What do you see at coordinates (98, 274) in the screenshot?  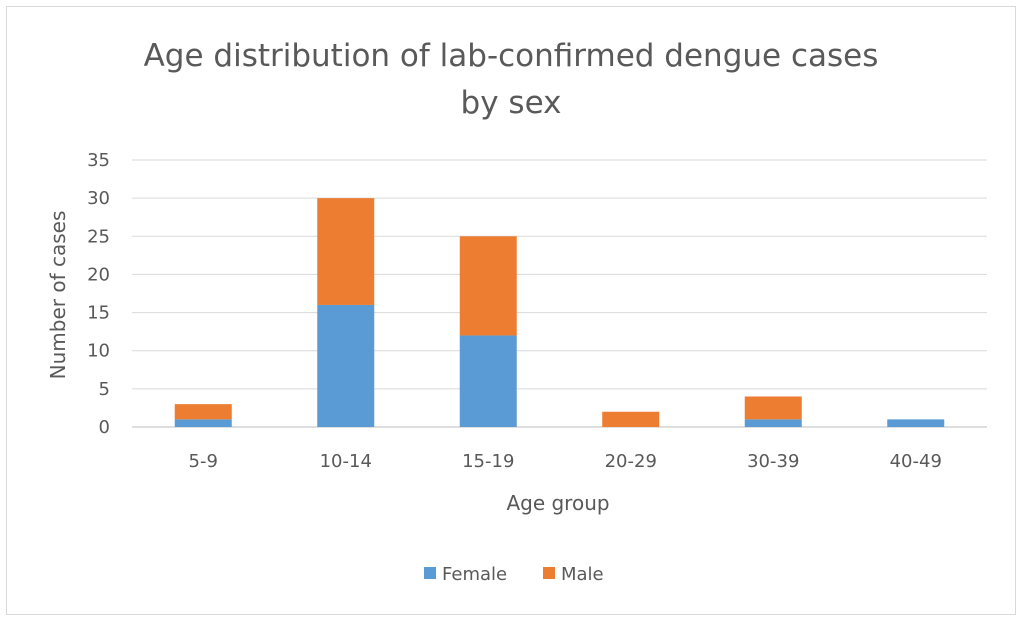 I see `y-tick-label: 20` at bounding box center [98, 274].